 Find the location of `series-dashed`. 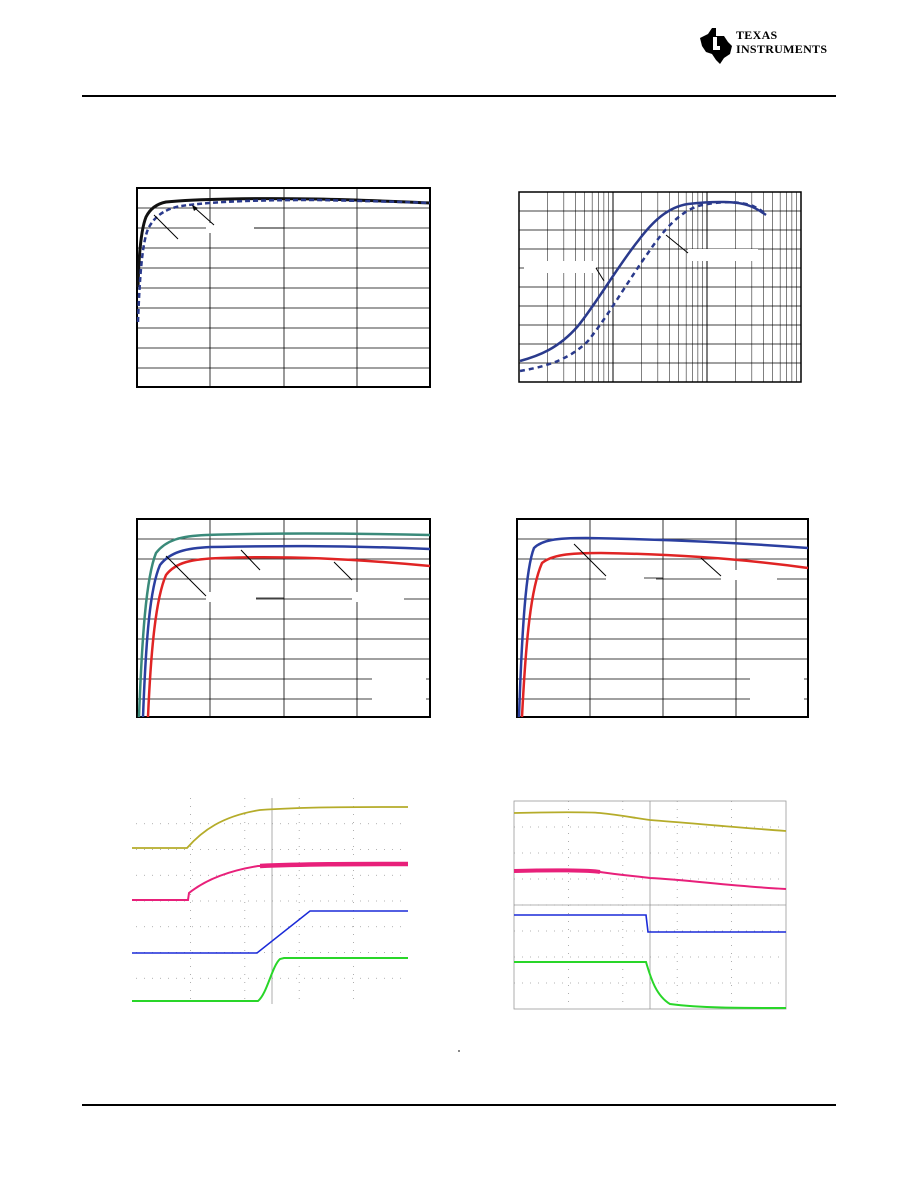

series-dashed is located at coordinates (643, 287).